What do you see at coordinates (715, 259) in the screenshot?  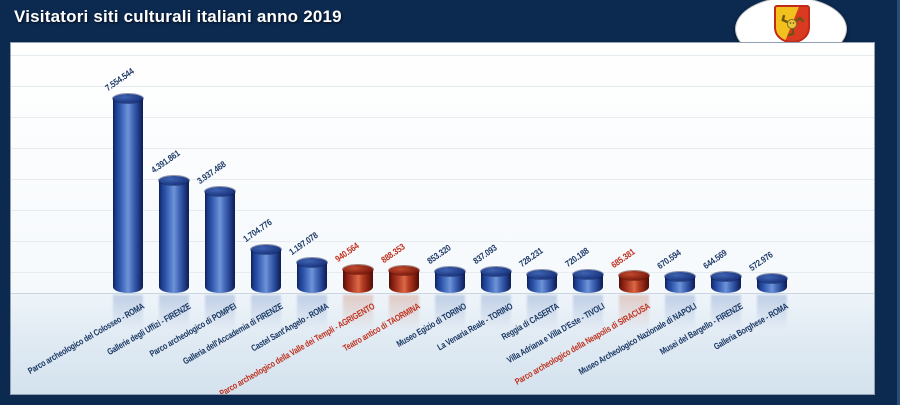 I see `bar-value-text: 644.569` at bounding box center [715, 259].